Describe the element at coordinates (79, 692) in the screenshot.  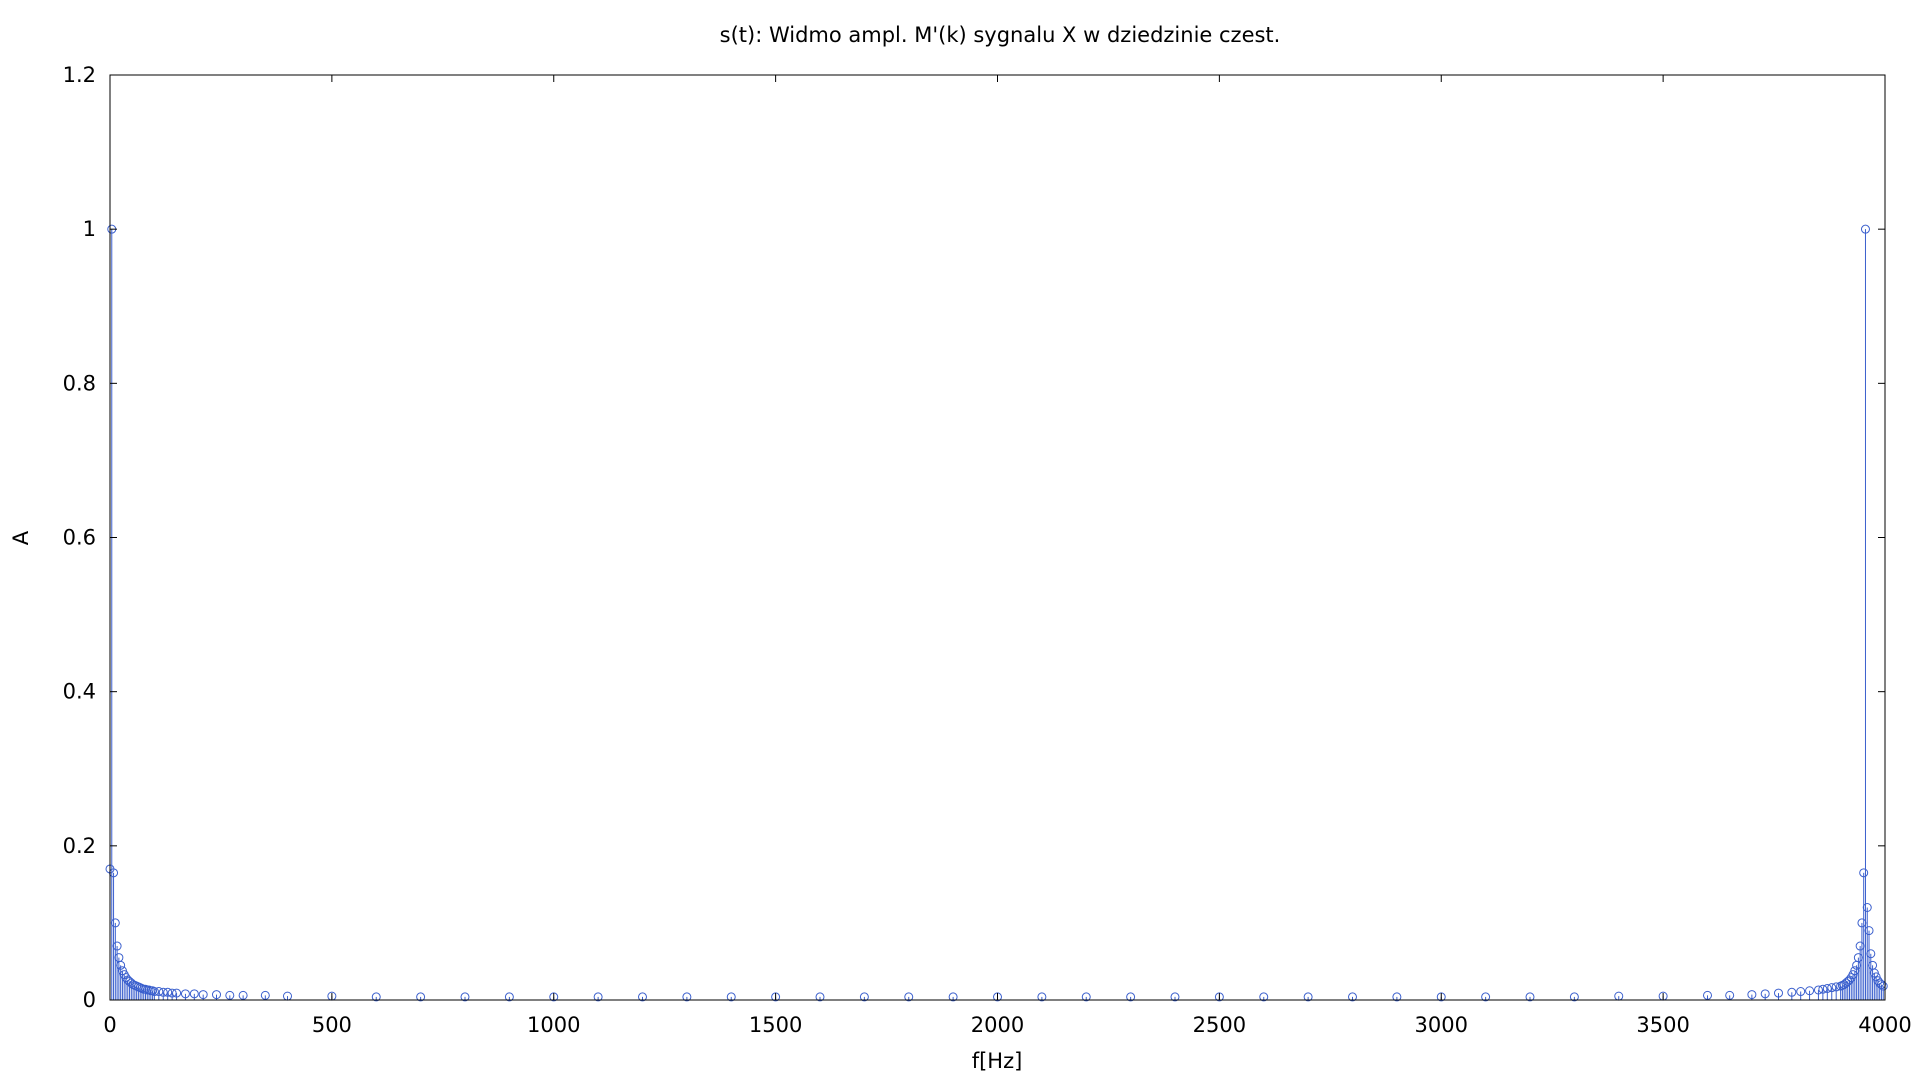
I see `y-tick-label: 0.4` at that location.